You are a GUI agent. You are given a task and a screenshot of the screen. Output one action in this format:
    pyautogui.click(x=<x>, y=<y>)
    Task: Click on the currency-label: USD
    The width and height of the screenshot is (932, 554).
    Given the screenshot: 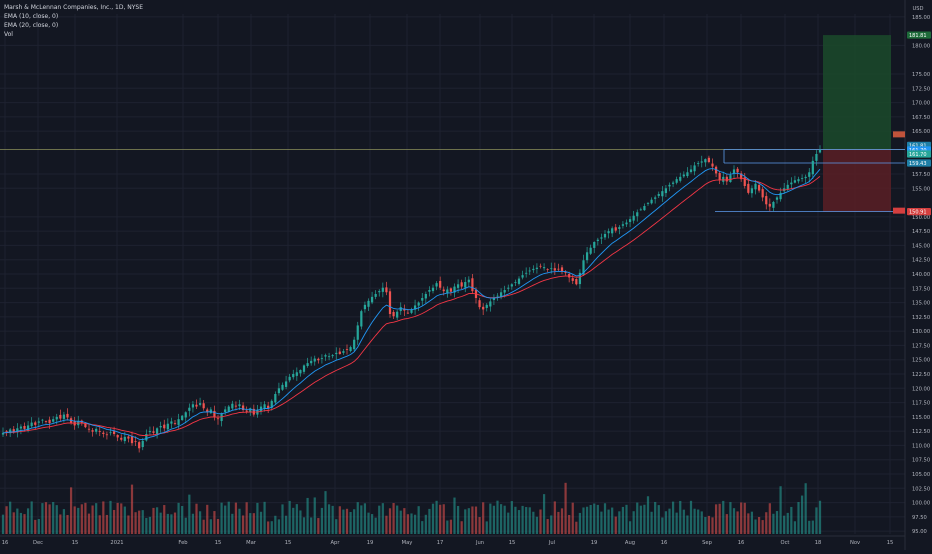 What is the action you would take?
    pyautogui.click(x=917, y=9)
    